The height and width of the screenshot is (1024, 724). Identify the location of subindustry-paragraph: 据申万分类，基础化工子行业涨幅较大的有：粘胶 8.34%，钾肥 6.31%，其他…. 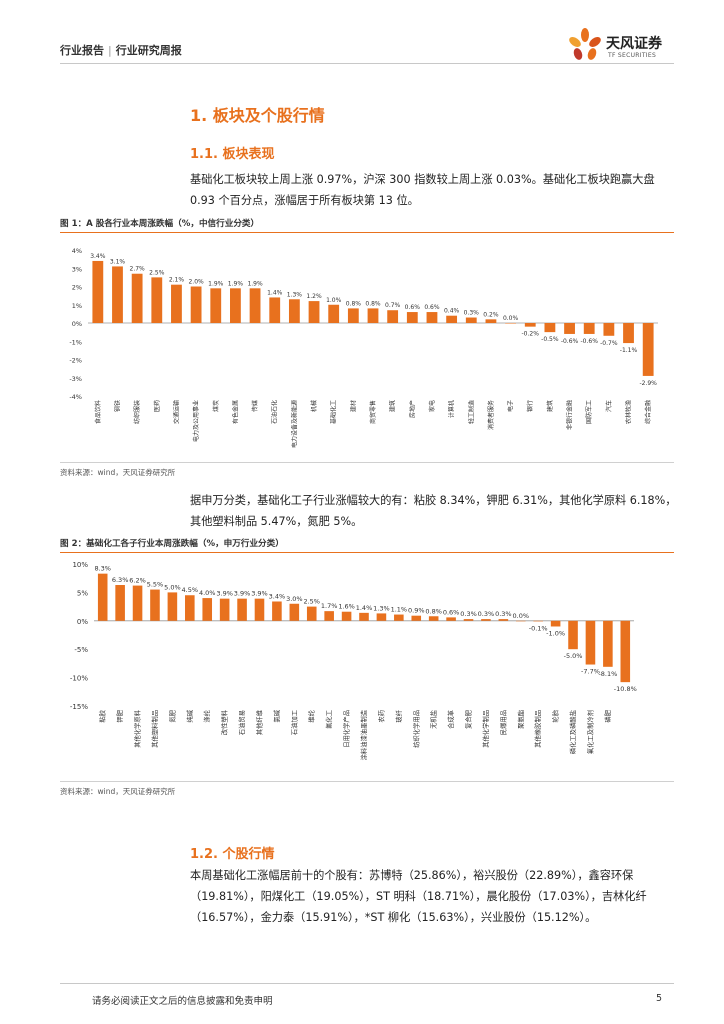
(433, 511).